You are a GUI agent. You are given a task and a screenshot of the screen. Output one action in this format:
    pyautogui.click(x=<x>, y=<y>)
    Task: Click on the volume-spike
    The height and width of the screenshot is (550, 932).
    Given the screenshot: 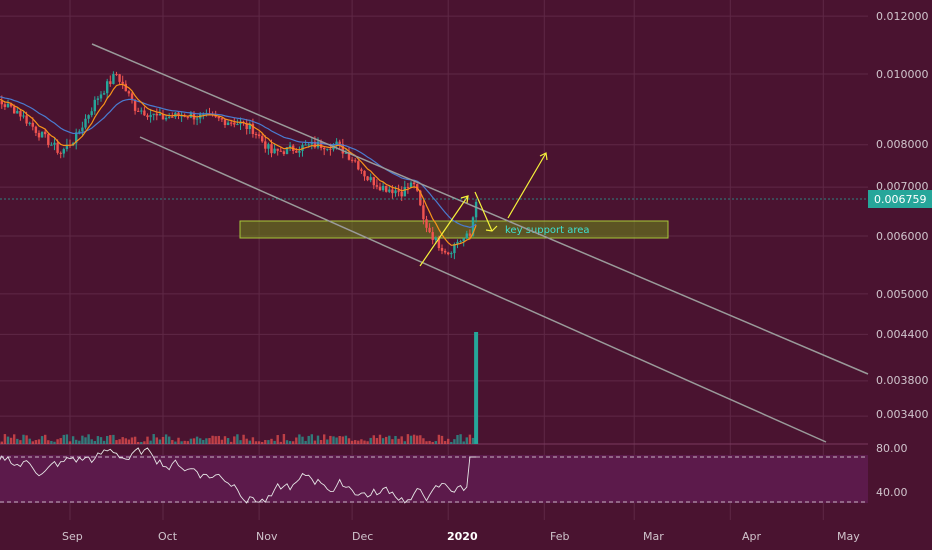 What is the action you would take?
    pyautogui.click(x=476, y=388)
    